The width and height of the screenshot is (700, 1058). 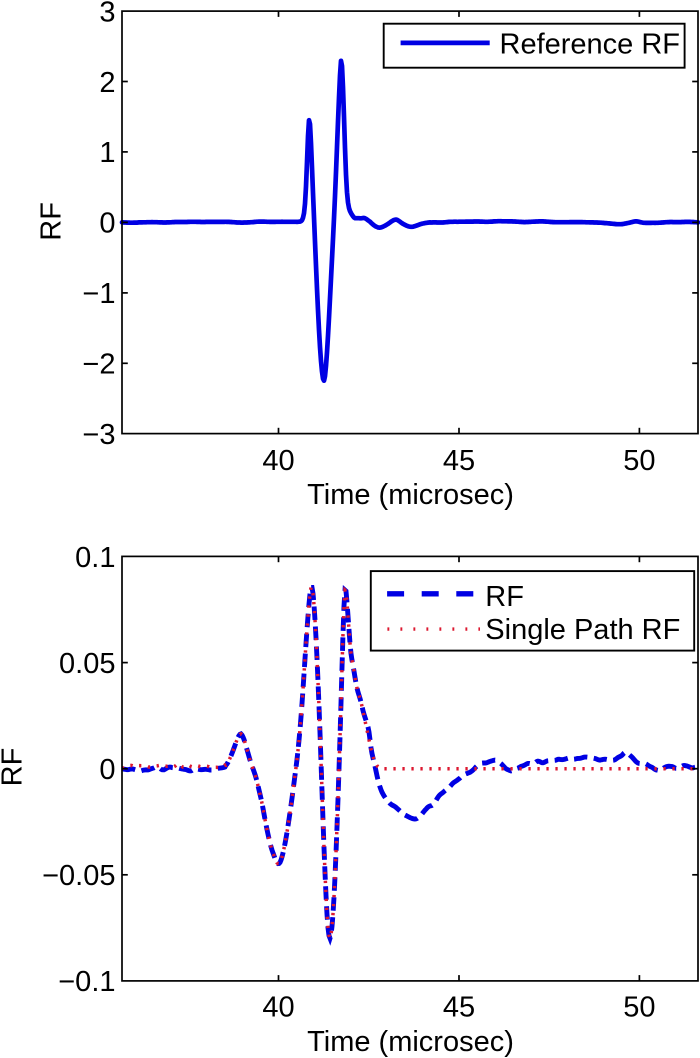 What do you see at coordinates (98, 365) in the screenshot?
I see `svg-text: −2` at bounding box center [98, 365].